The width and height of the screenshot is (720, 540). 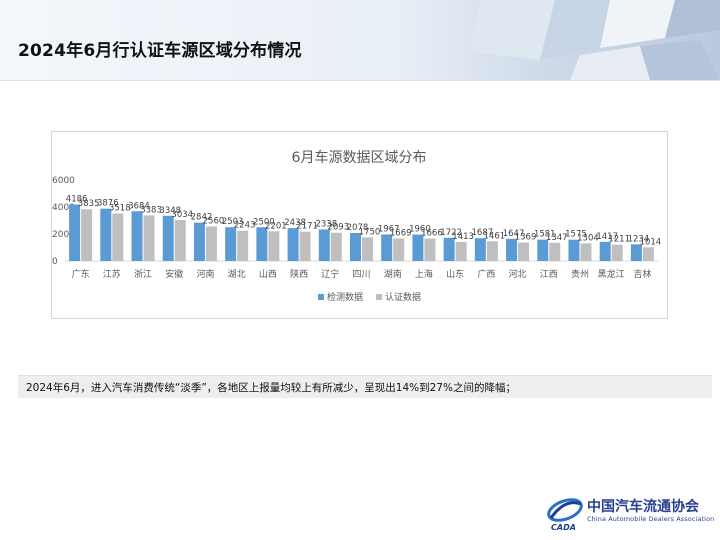 I want to click on data-label: 1234, so click(x=639, y=239).